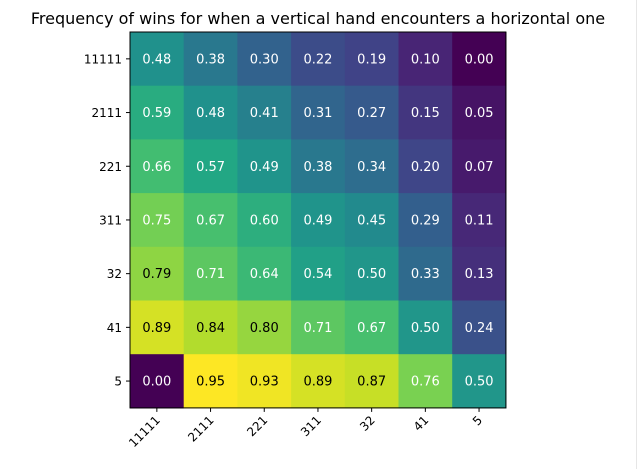  What do you see at coordinates (156, 274) in the screenshot?
I see `cell-value-label: 0.79` at bounding box center [156, 274].